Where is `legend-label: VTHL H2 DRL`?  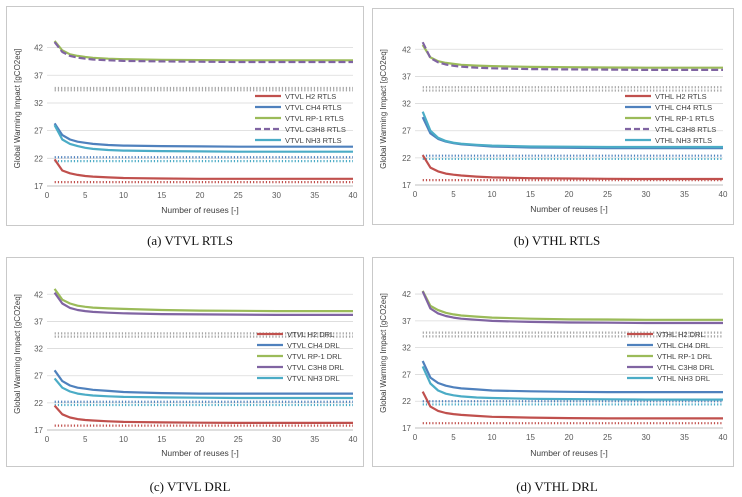
legend-label: VTHL H2 DRL is located at coordinates (681, 334).